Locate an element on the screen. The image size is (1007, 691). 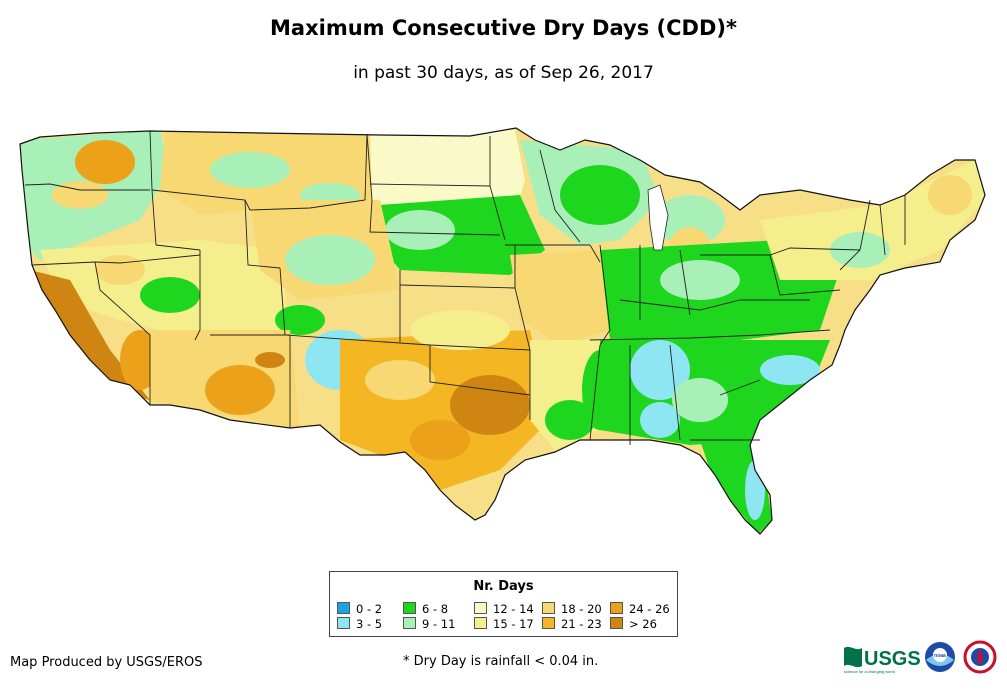
map-subtitle: in past 30 days, as of Sep 26, 2017 is located at coordinates (503, 73).